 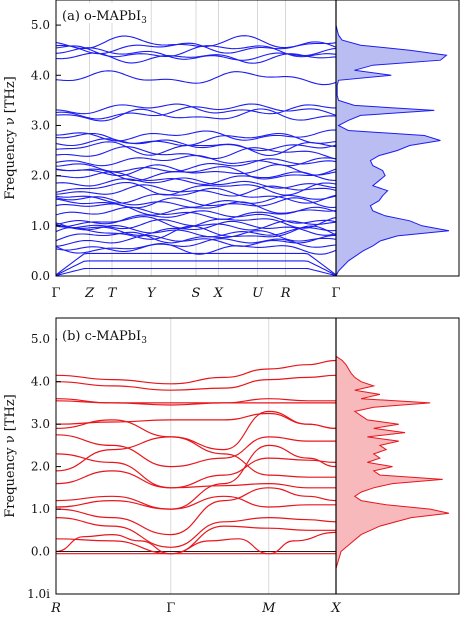 What do you see at coordinates (113, 293) in the screenshot?
I see `k-point-label: T` at bounding box center [113, 293].